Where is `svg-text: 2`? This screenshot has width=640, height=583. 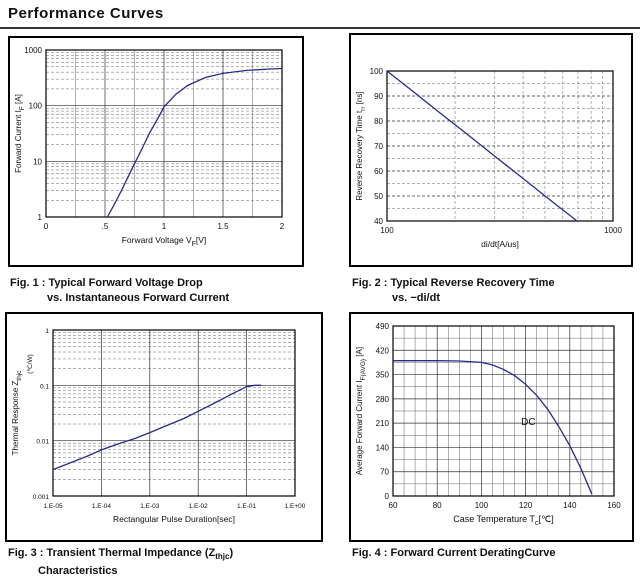
svg-text: 2 is located at coordinates (282, 226).